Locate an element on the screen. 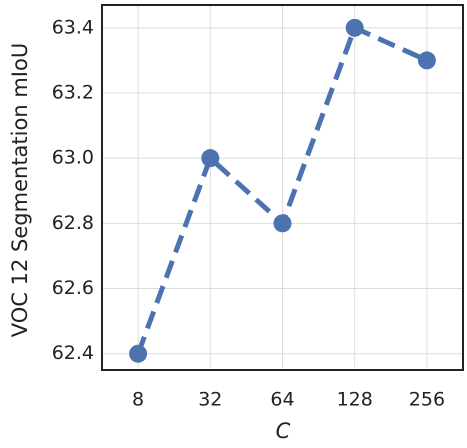 Image resolution: width=467 pixels, height=448 pixels. x-tick-label: 256 is located at coordinates (427, 400).